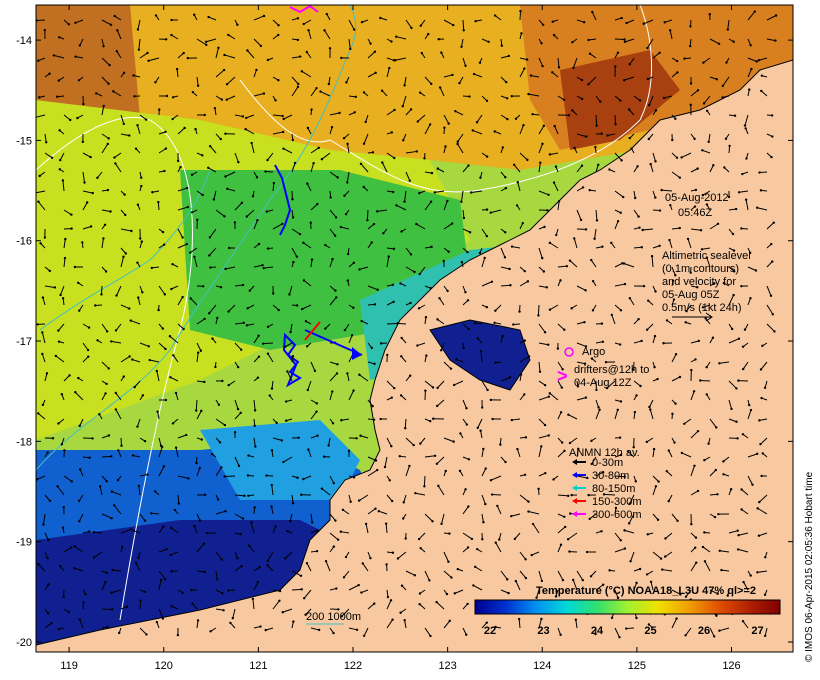  What do you see at coordinates (757, 631) in the screenshot?
I see `colorbar-tick-label: 27` at bounding box center [757, 631].